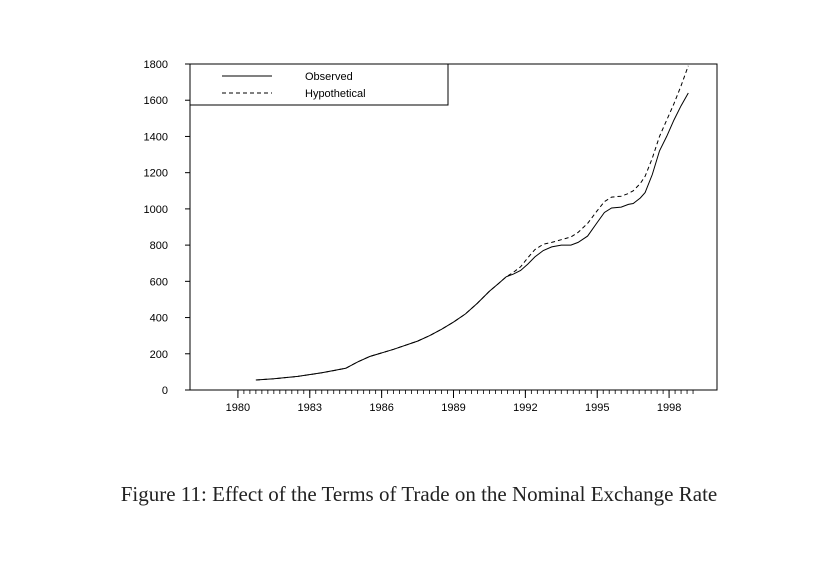 Image resolution: width=838 pixels, height=570 pixels. Describe the element at coordinates (165, 391) in the screenshot. I see `y-tick-label: 0` at that location.